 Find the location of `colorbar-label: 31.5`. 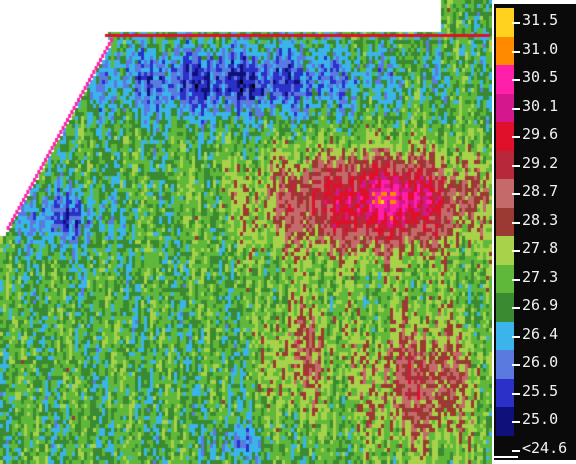

colorbar-label: 31.5 is located at coordinates (540, 20).